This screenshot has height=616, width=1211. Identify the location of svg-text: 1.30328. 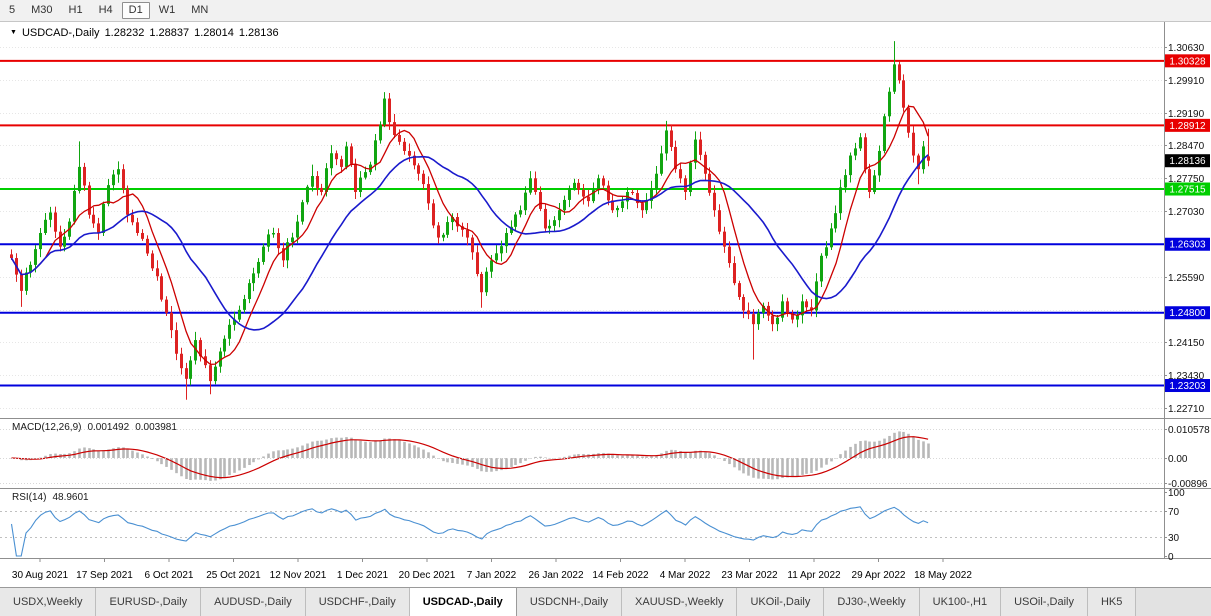
(1187, 61).